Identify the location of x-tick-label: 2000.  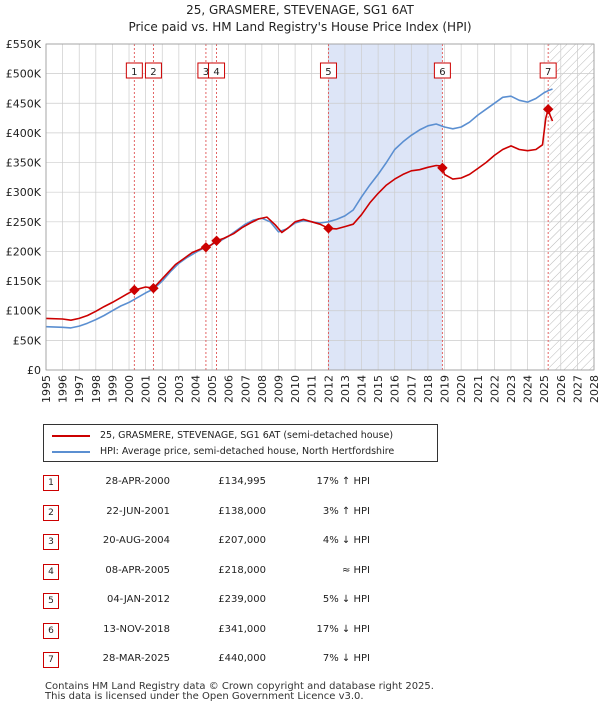
(129, 389).